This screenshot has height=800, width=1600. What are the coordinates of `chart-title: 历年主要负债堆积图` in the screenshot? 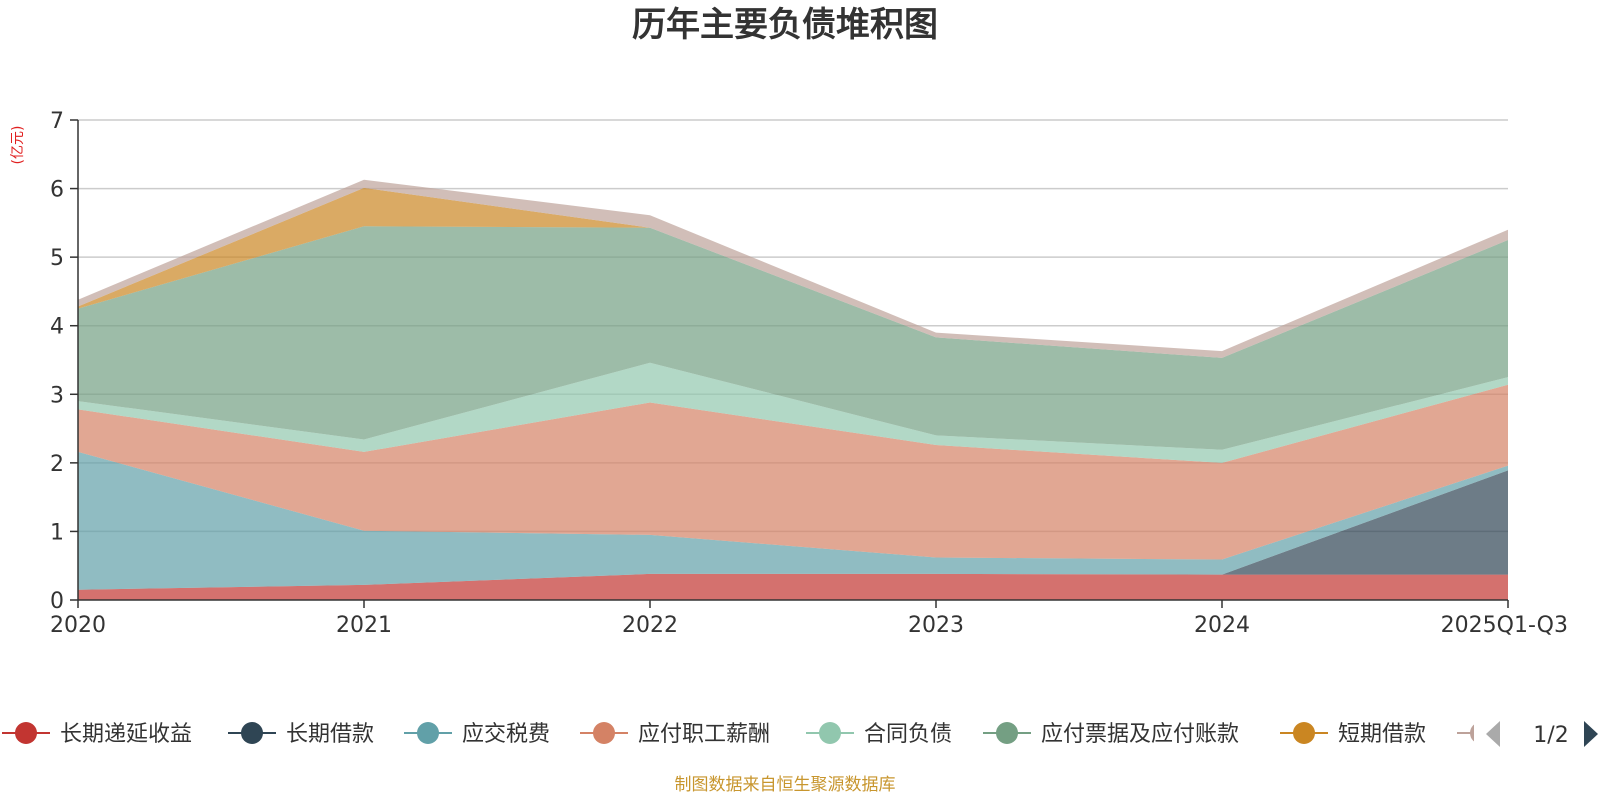 It's located at (785, 25).